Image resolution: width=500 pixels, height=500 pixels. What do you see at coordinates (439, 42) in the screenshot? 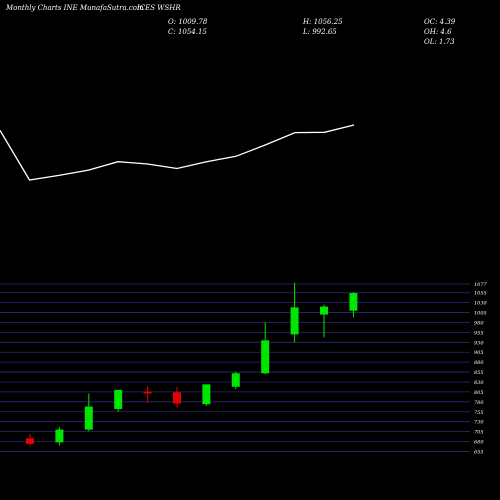
I see `ol-value: OL: 1.73` at bounding box center [439, 42].